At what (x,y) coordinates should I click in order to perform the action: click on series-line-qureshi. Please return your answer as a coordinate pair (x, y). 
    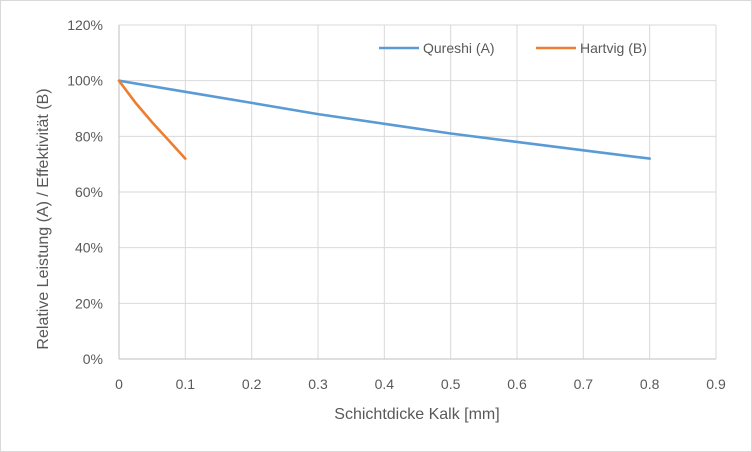
    Looking at the image, I should click on (384, 119).